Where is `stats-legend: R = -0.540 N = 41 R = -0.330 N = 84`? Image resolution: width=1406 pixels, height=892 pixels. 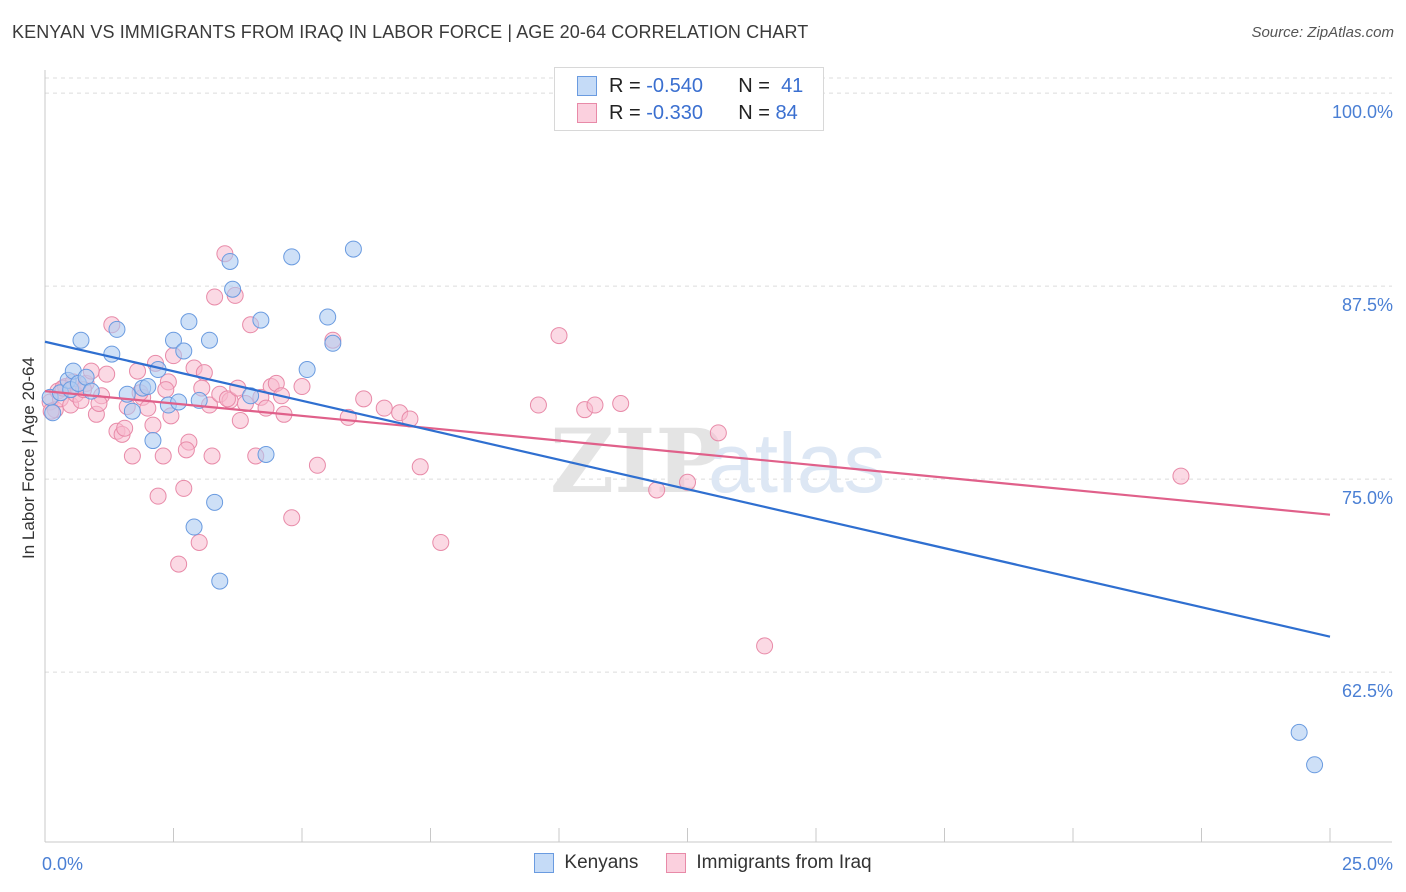 stats-legend: R = -0.540 N = 41 R = -0.330 N = 84 is located at coordinates (689, 99).